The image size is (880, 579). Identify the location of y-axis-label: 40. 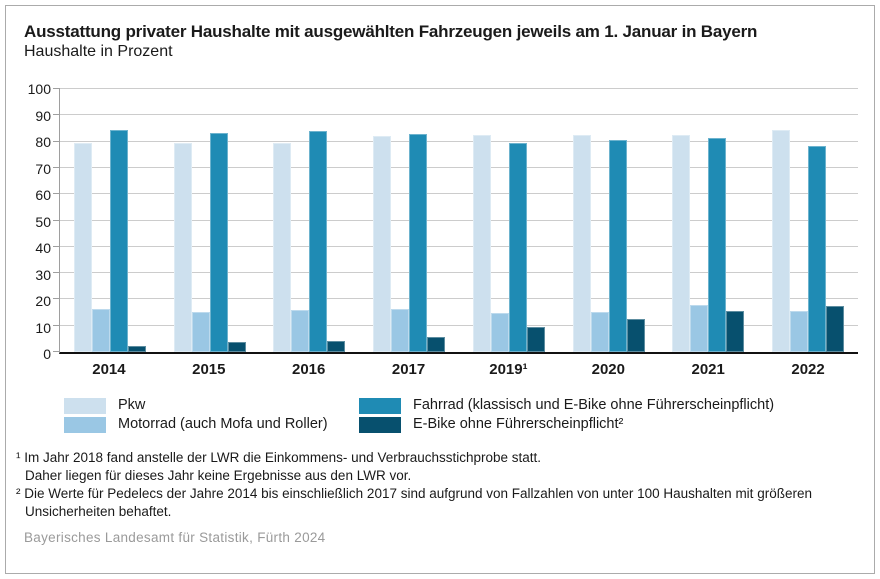
(43, 248).